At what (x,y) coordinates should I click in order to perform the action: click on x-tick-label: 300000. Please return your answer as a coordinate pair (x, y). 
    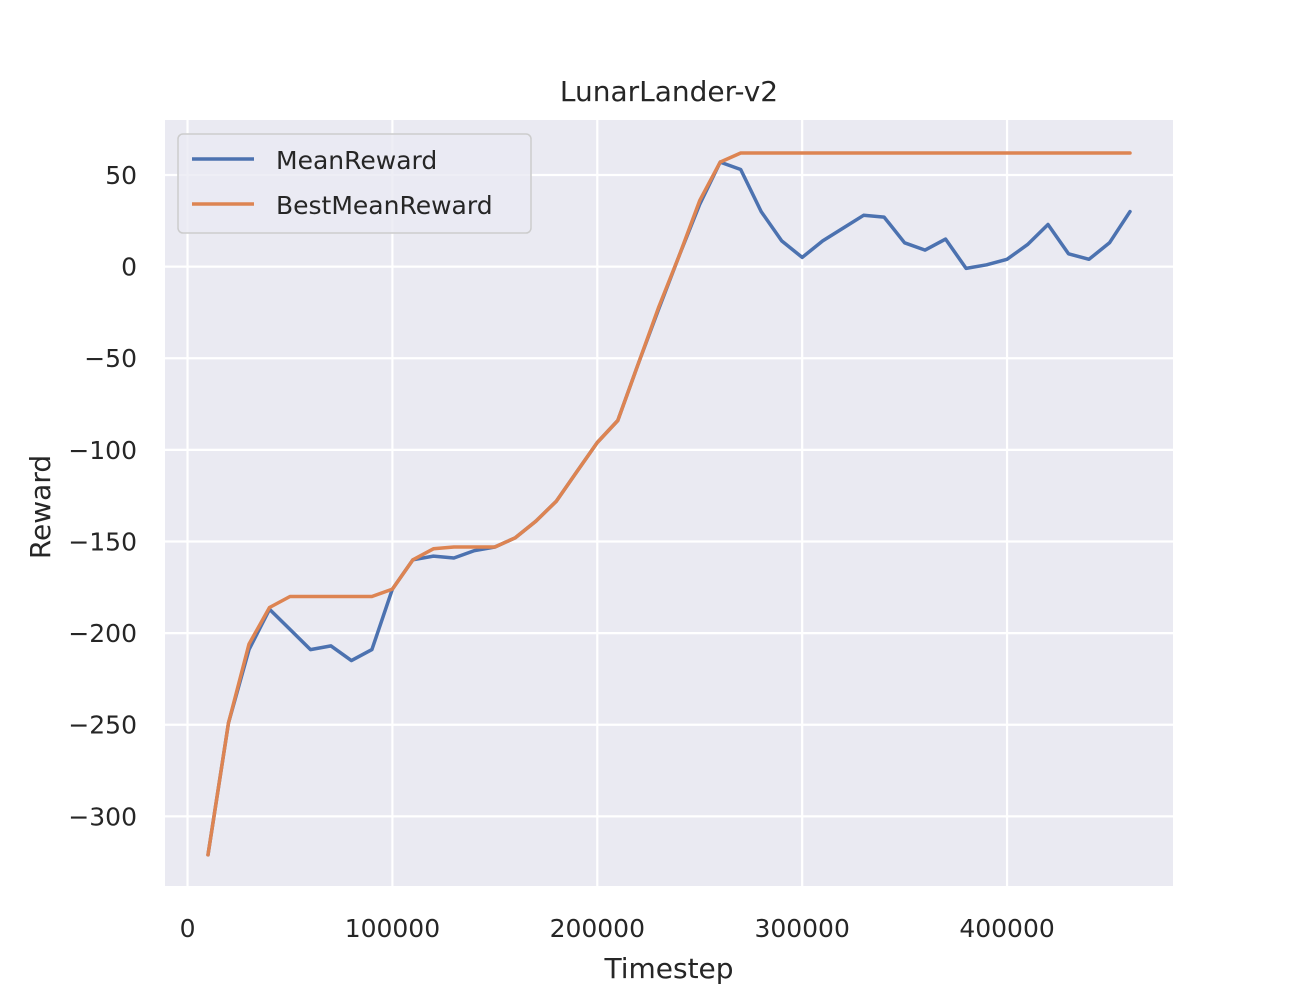
    Looking at the image, I should click on (801, 928).